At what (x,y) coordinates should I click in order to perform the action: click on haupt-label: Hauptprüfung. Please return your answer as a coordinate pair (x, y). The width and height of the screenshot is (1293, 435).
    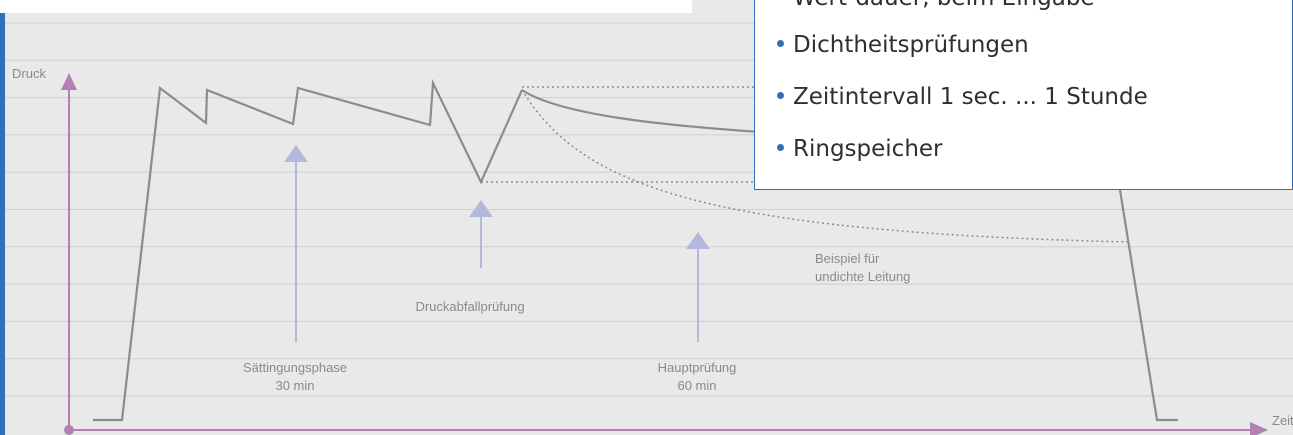
    Looking at the image, I should click on (697, 367).